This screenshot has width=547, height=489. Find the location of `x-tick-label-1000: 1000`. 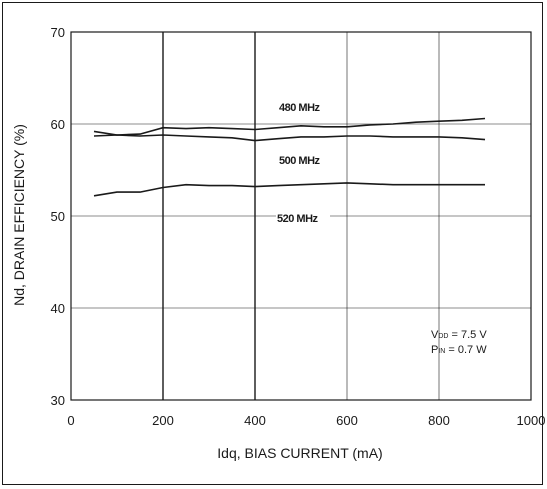

x-tick-label-1000: 1000 is located at coordinates (531, 420).